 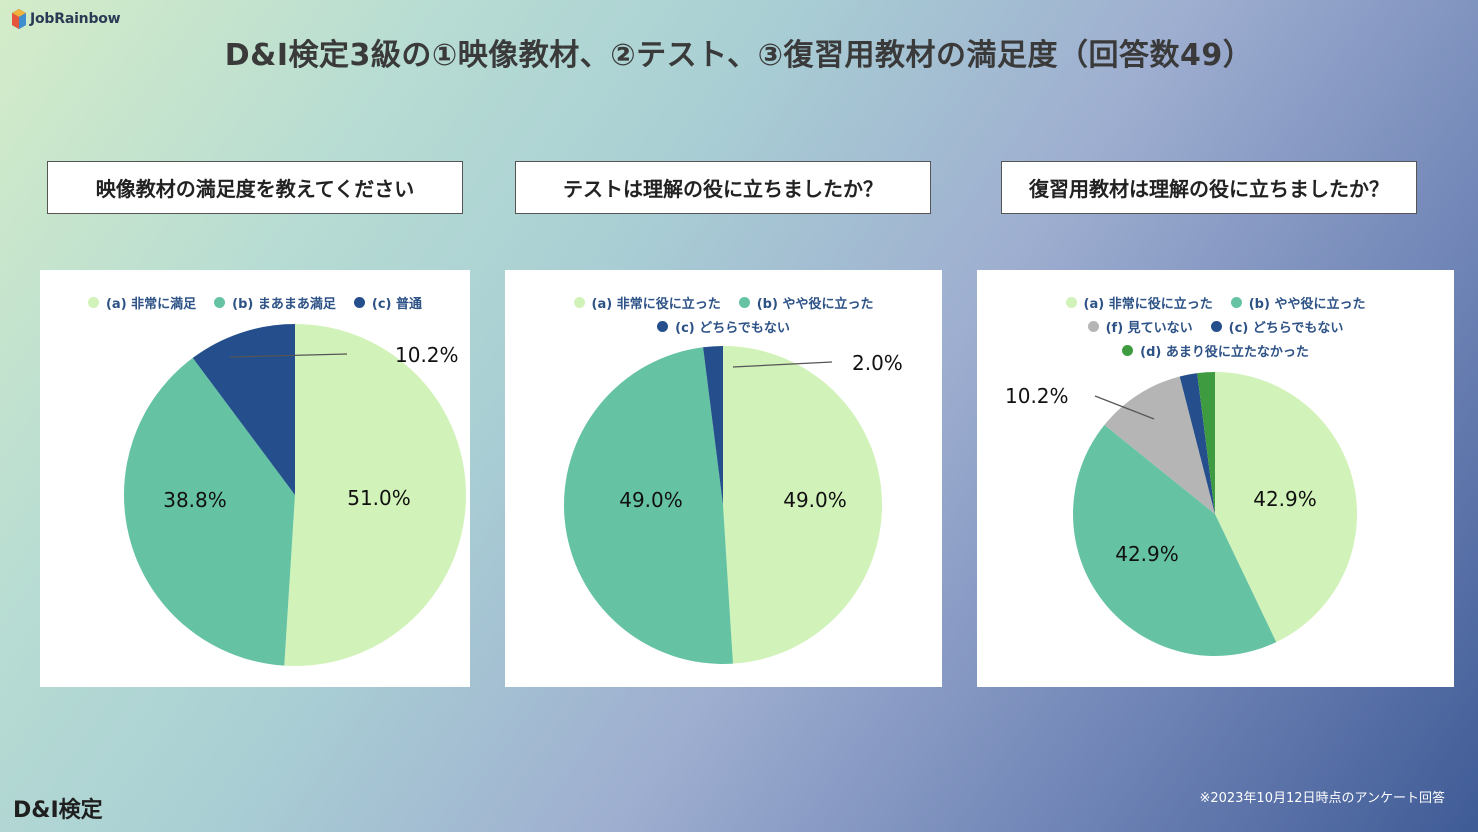 I want to click on legend-label: (f) 見ていない, so click(x=1149, y=328).